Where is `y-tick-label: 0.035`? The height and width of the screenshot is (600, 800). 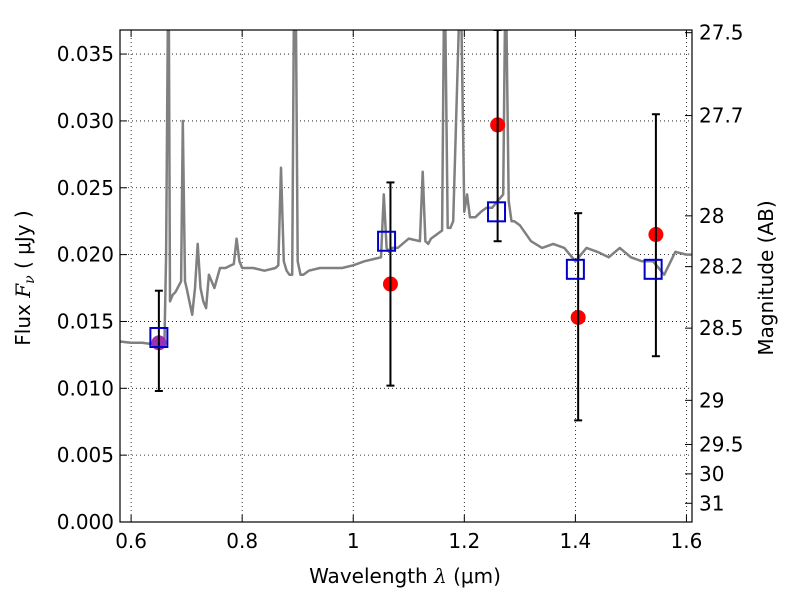
y-tick-label: 0.035 is located at coordinates (85, 54).